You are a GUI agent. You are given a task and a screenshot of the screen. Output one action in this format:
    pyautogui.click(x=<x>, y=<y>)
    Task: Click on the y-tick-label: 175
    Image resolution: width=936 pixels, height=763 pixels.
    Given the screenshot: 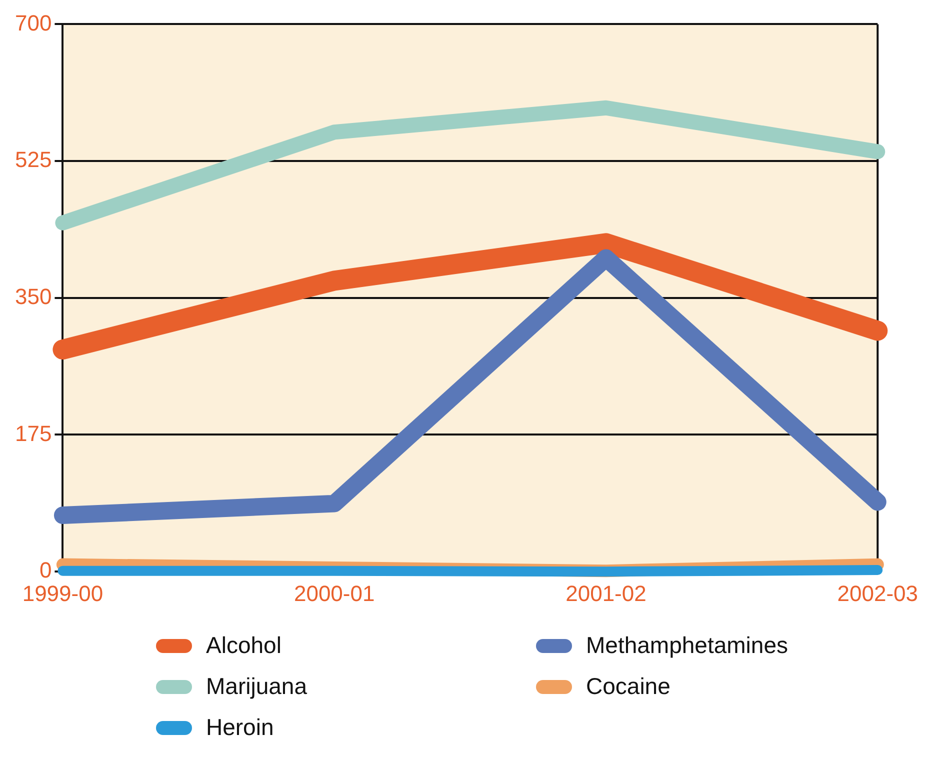 What is the action you would take?
    pyautogui.click(x=33, y=433)
    